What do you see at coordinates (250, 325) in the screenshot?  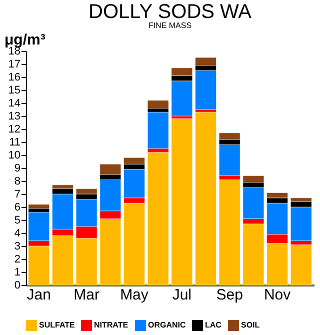 I see `legend-label: SOIL` at bounding box center [250, 325].